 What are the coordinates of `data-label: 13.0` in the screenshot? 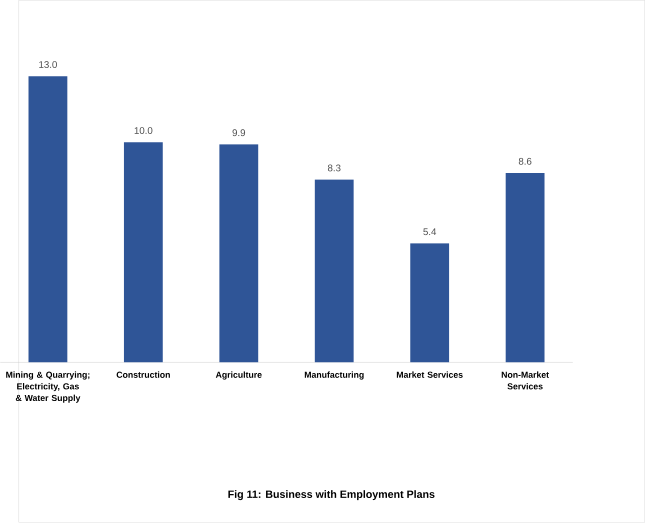 It's located at (48, 64).